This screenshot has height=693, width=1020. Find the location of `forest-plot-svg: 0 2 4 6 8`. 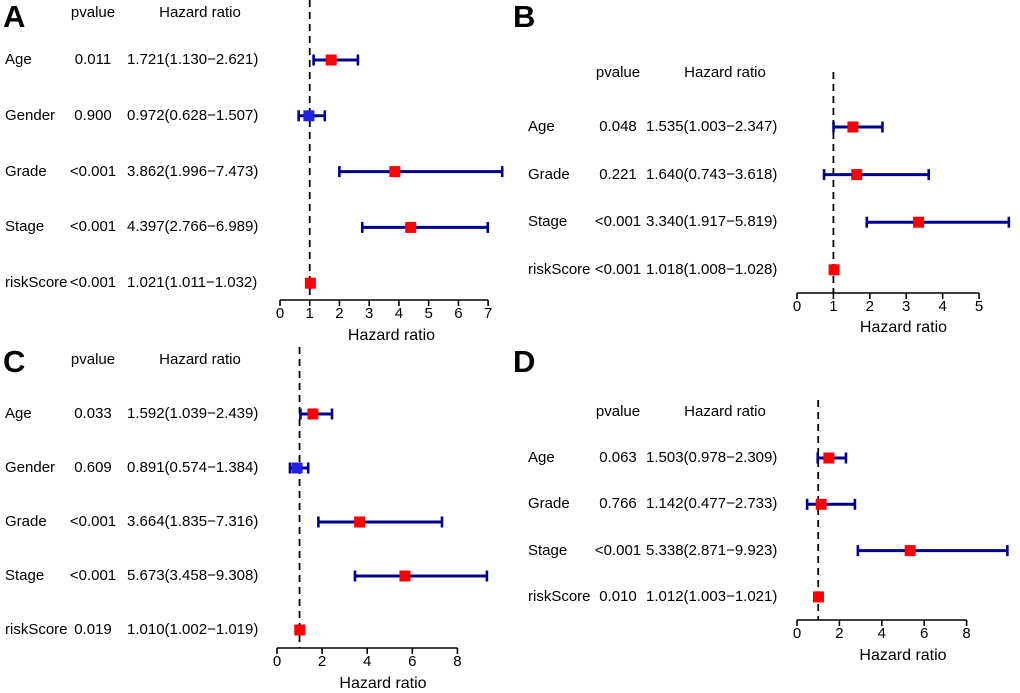

forest-plot-svg: 0 2 4 6 8 is located at coordinates (901, 521).